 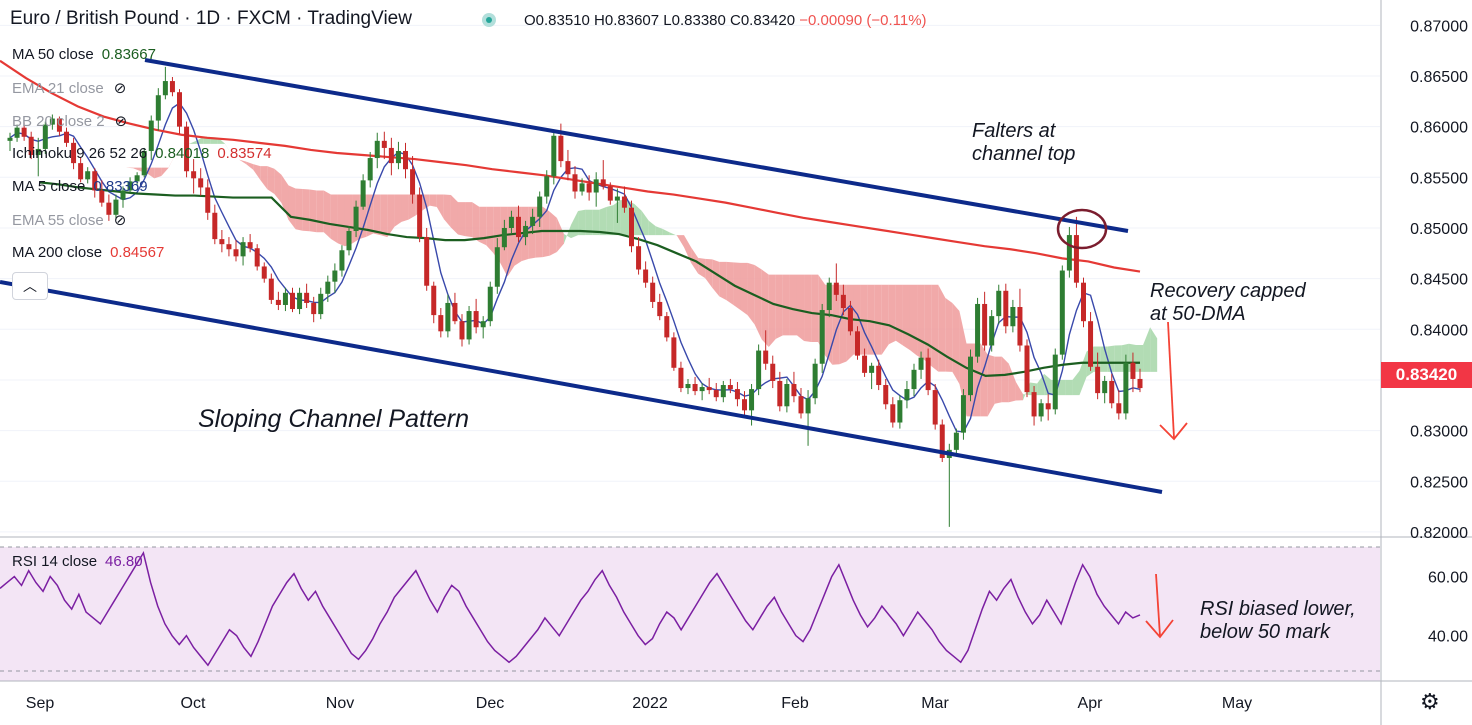 What do you see at coordinates (84, 54) in the screenshot?
I see `legend-ma50: MA 50 close 0.83667` at bounding box center [84, 54].